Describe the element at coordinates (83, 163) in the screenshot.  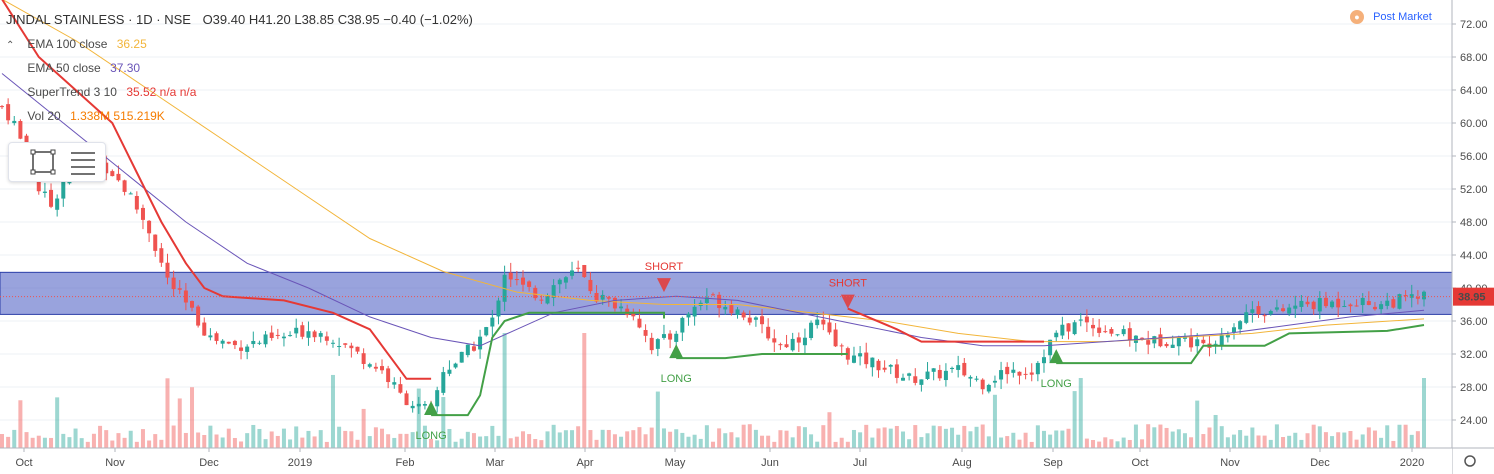
I see `lines-tool-icon` at that location.